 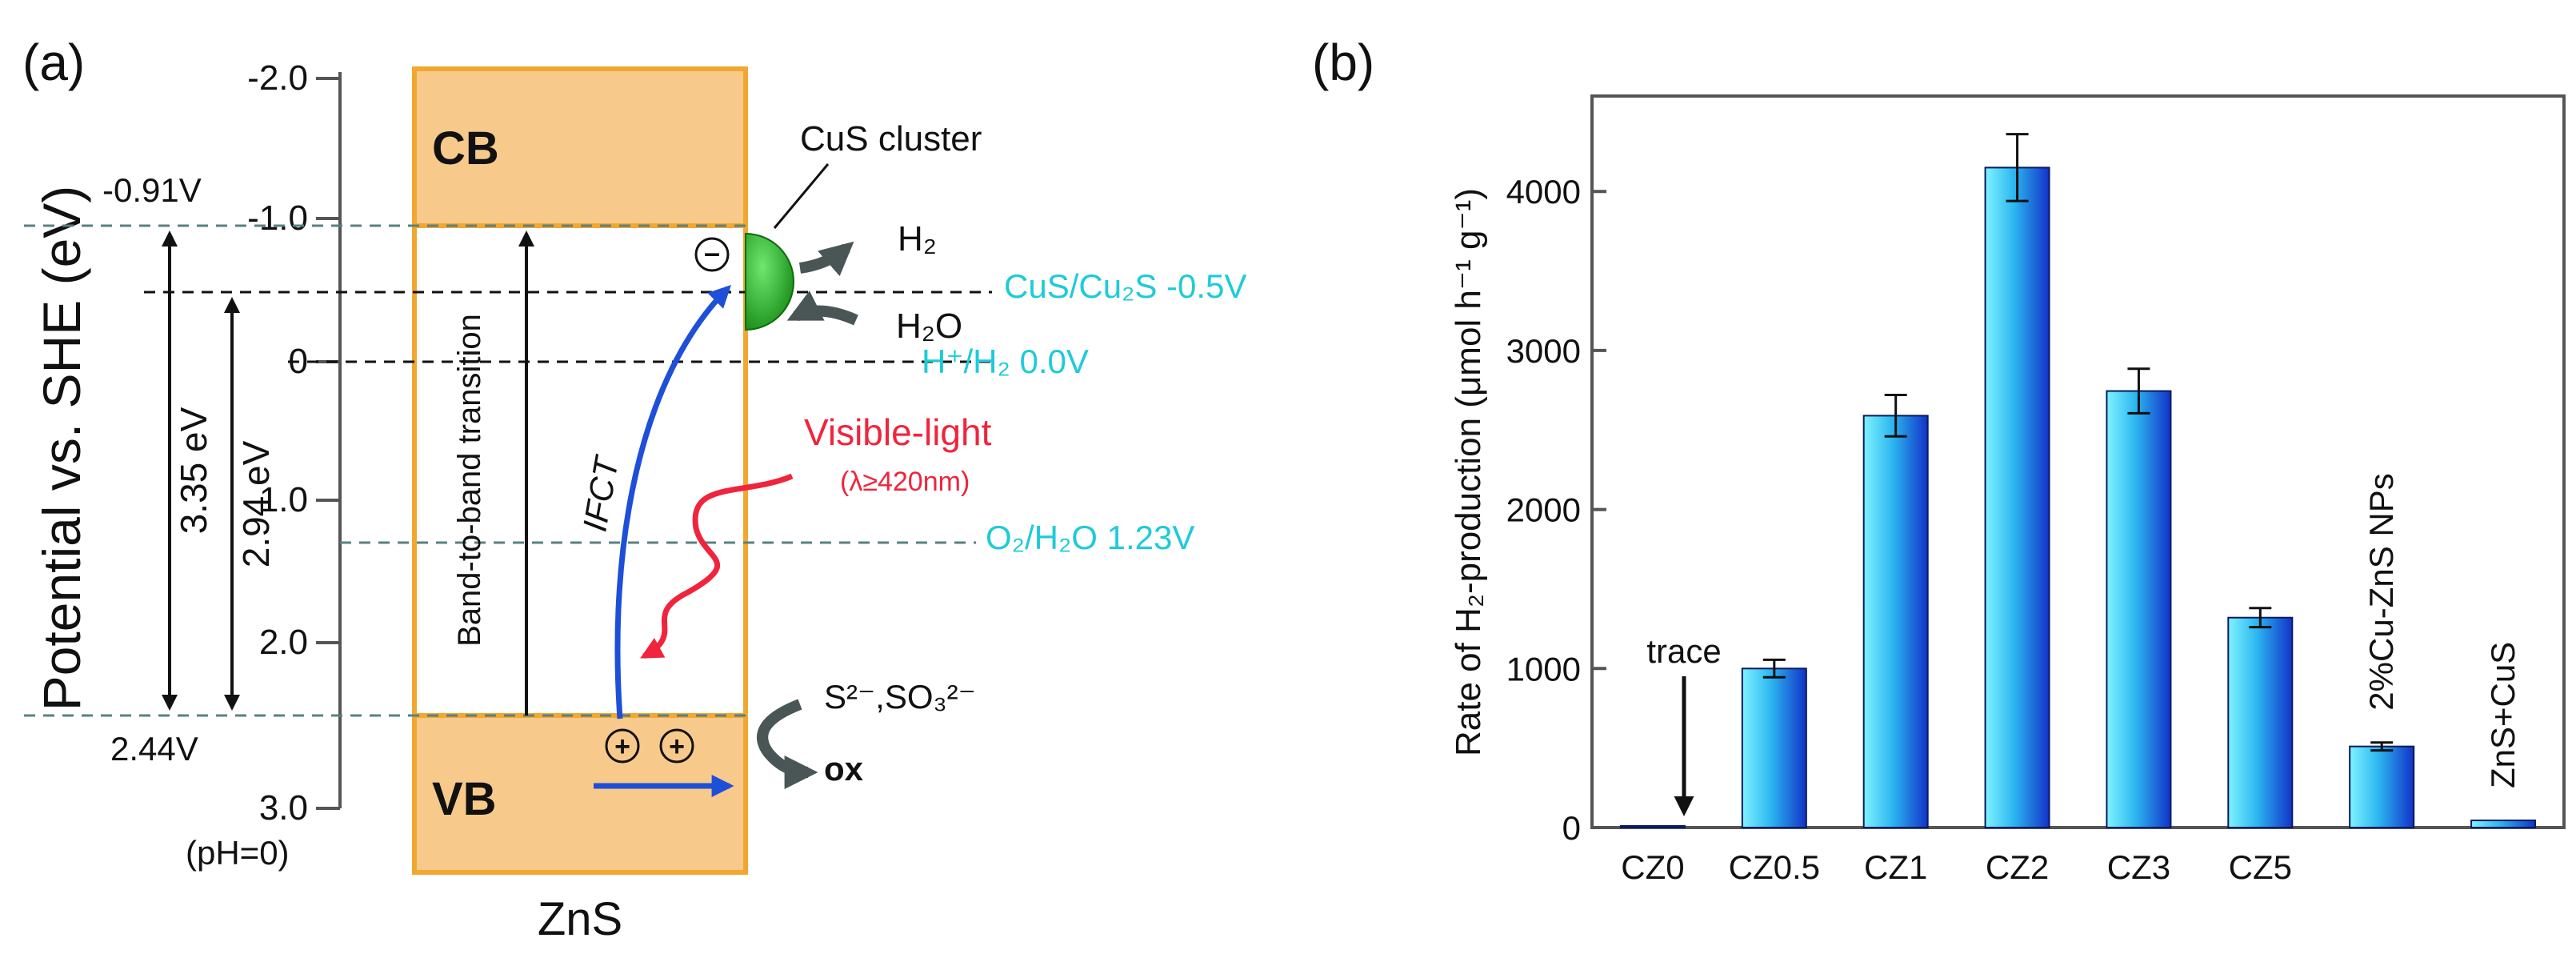 I want to click on sacrificial-label: S²⁻,SO₃²⁻, so click(x=900, y=697).